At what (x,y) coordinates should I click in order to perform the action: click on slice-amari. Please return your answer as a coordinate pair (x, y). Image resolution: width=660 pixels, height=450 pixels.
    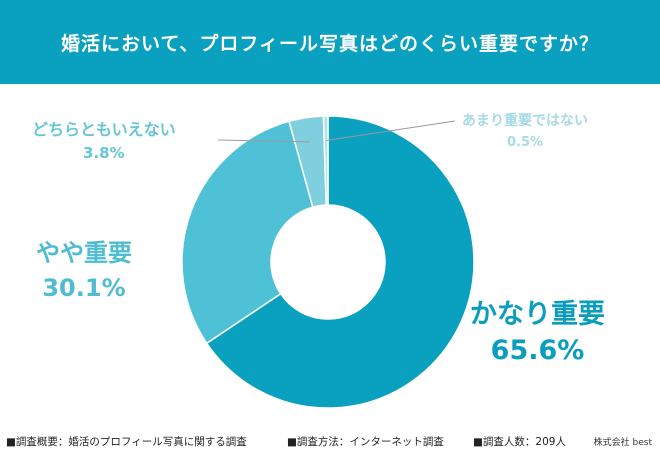
    Looking at the image, I should click on (325, 160).